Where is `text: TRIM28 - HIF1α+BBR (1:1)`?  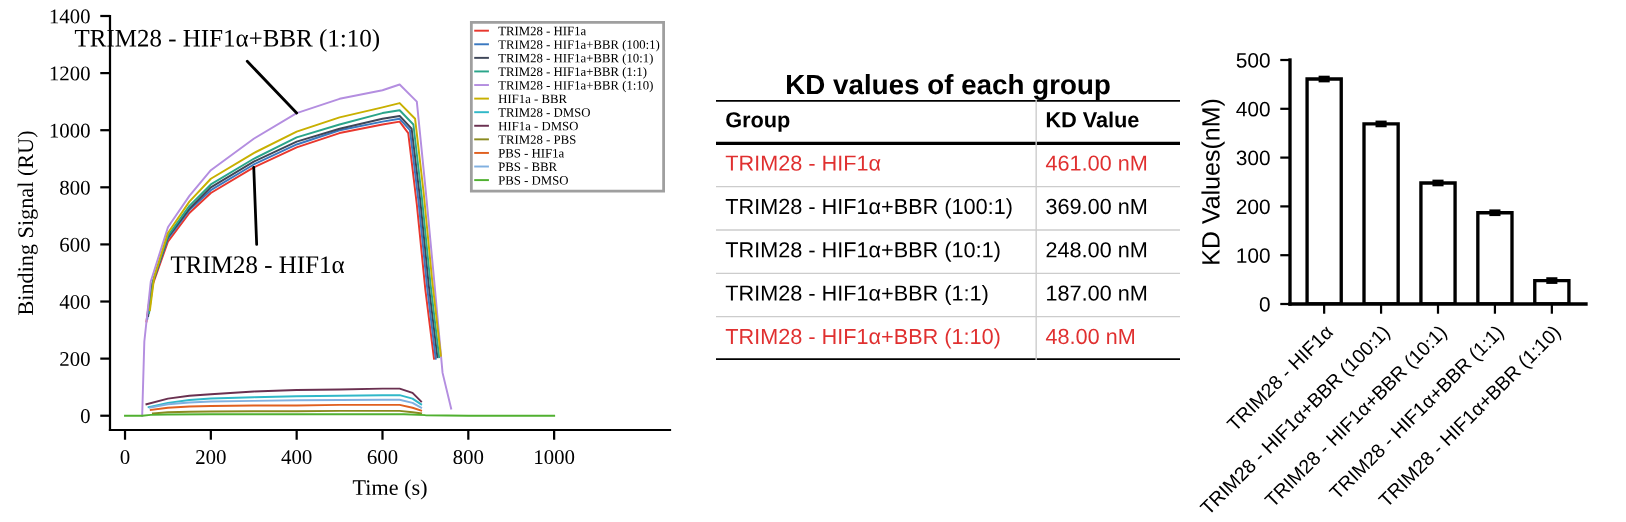
text: TRIM28 - HIF1α+BBR (1:1) is located at coordinates (856, 295).